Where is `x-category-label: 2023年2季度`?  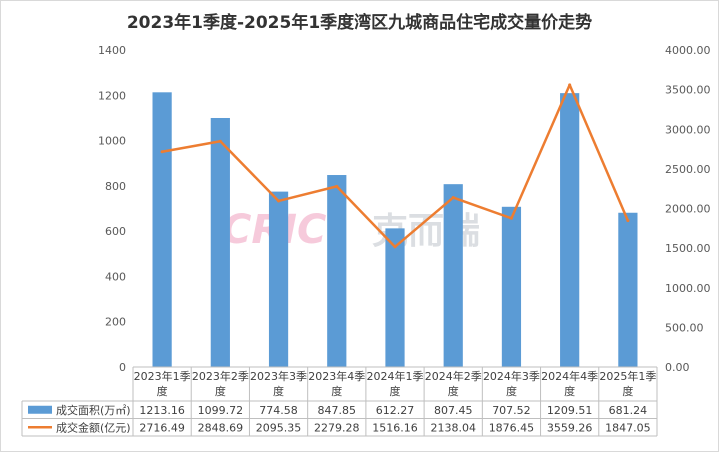 x-category-label: 2023年2季度 is located at coordinates (220, 383).